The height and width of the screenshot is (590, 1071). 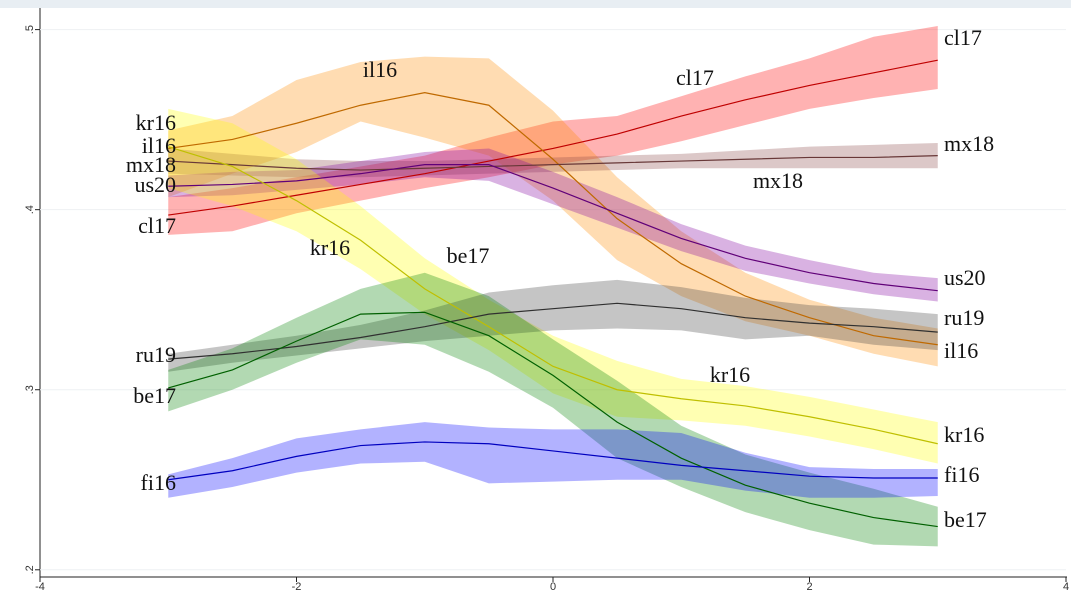 I want to click on x-tick-label: -2, so click(x=297, y=585).